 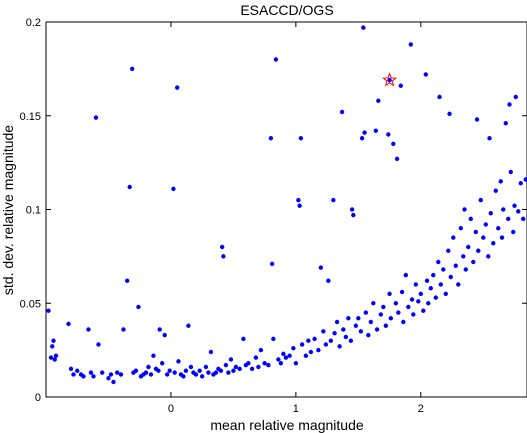 I want to click on chart-title: ESACCD/OGS, so click(x=286, y=10).